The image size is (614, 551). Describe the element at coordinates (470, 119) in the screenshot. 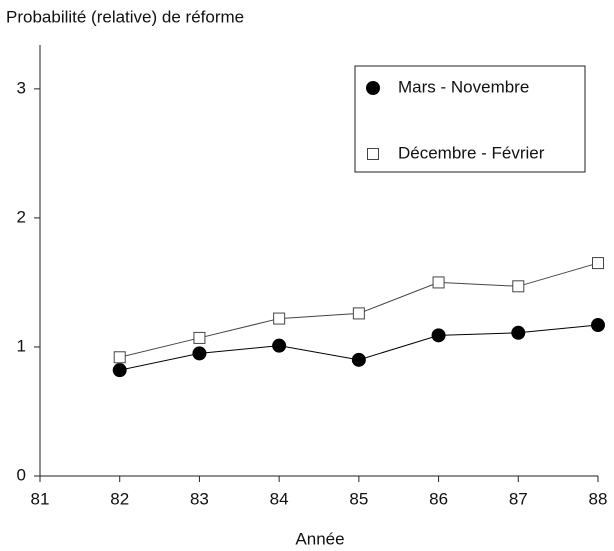

I see `legend-box` at that location.